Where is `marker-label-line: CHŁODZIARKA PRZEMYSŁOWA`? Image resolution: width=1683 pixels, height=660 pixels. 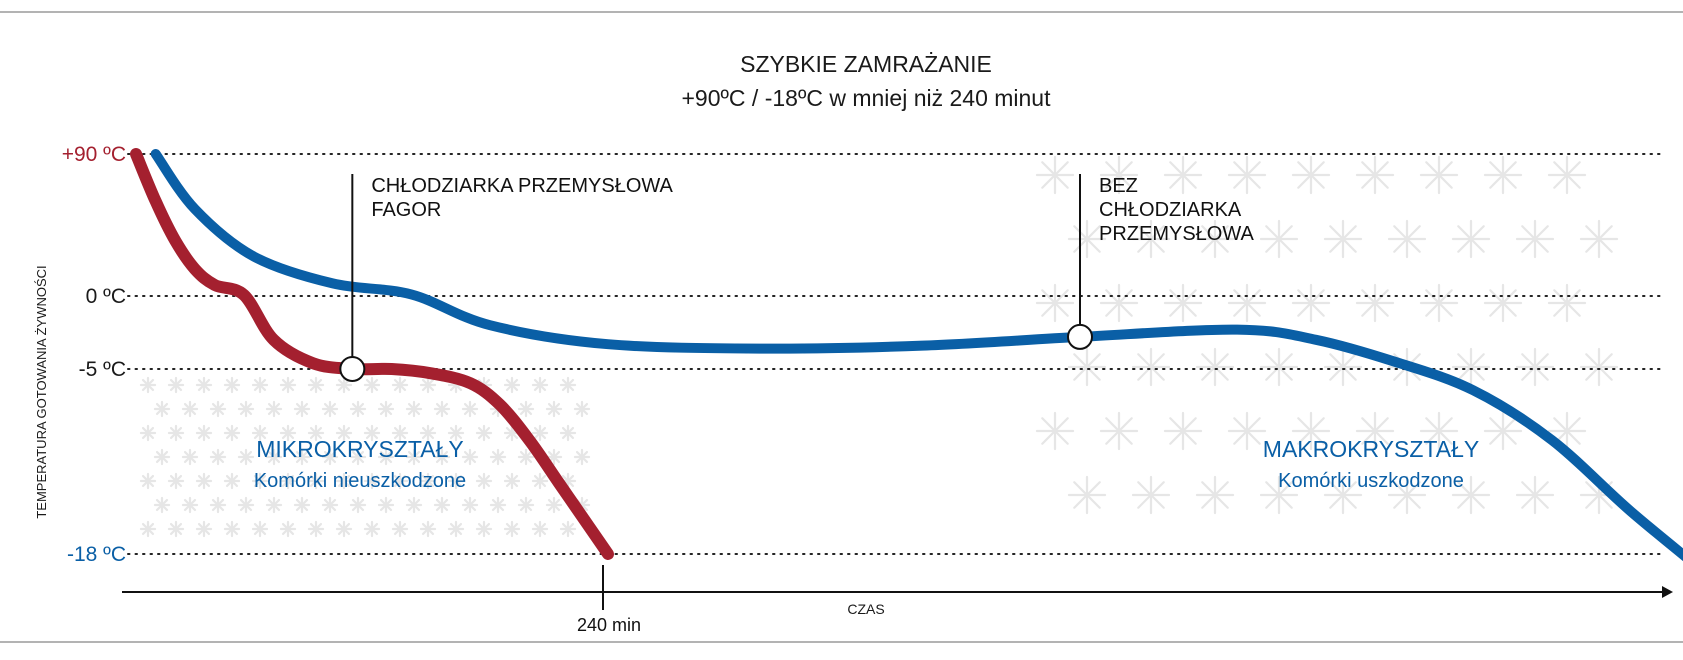
marker-label-line: CHŁODZIARKA PRZEMYSŁOWA is located at coordinates (522, 186).